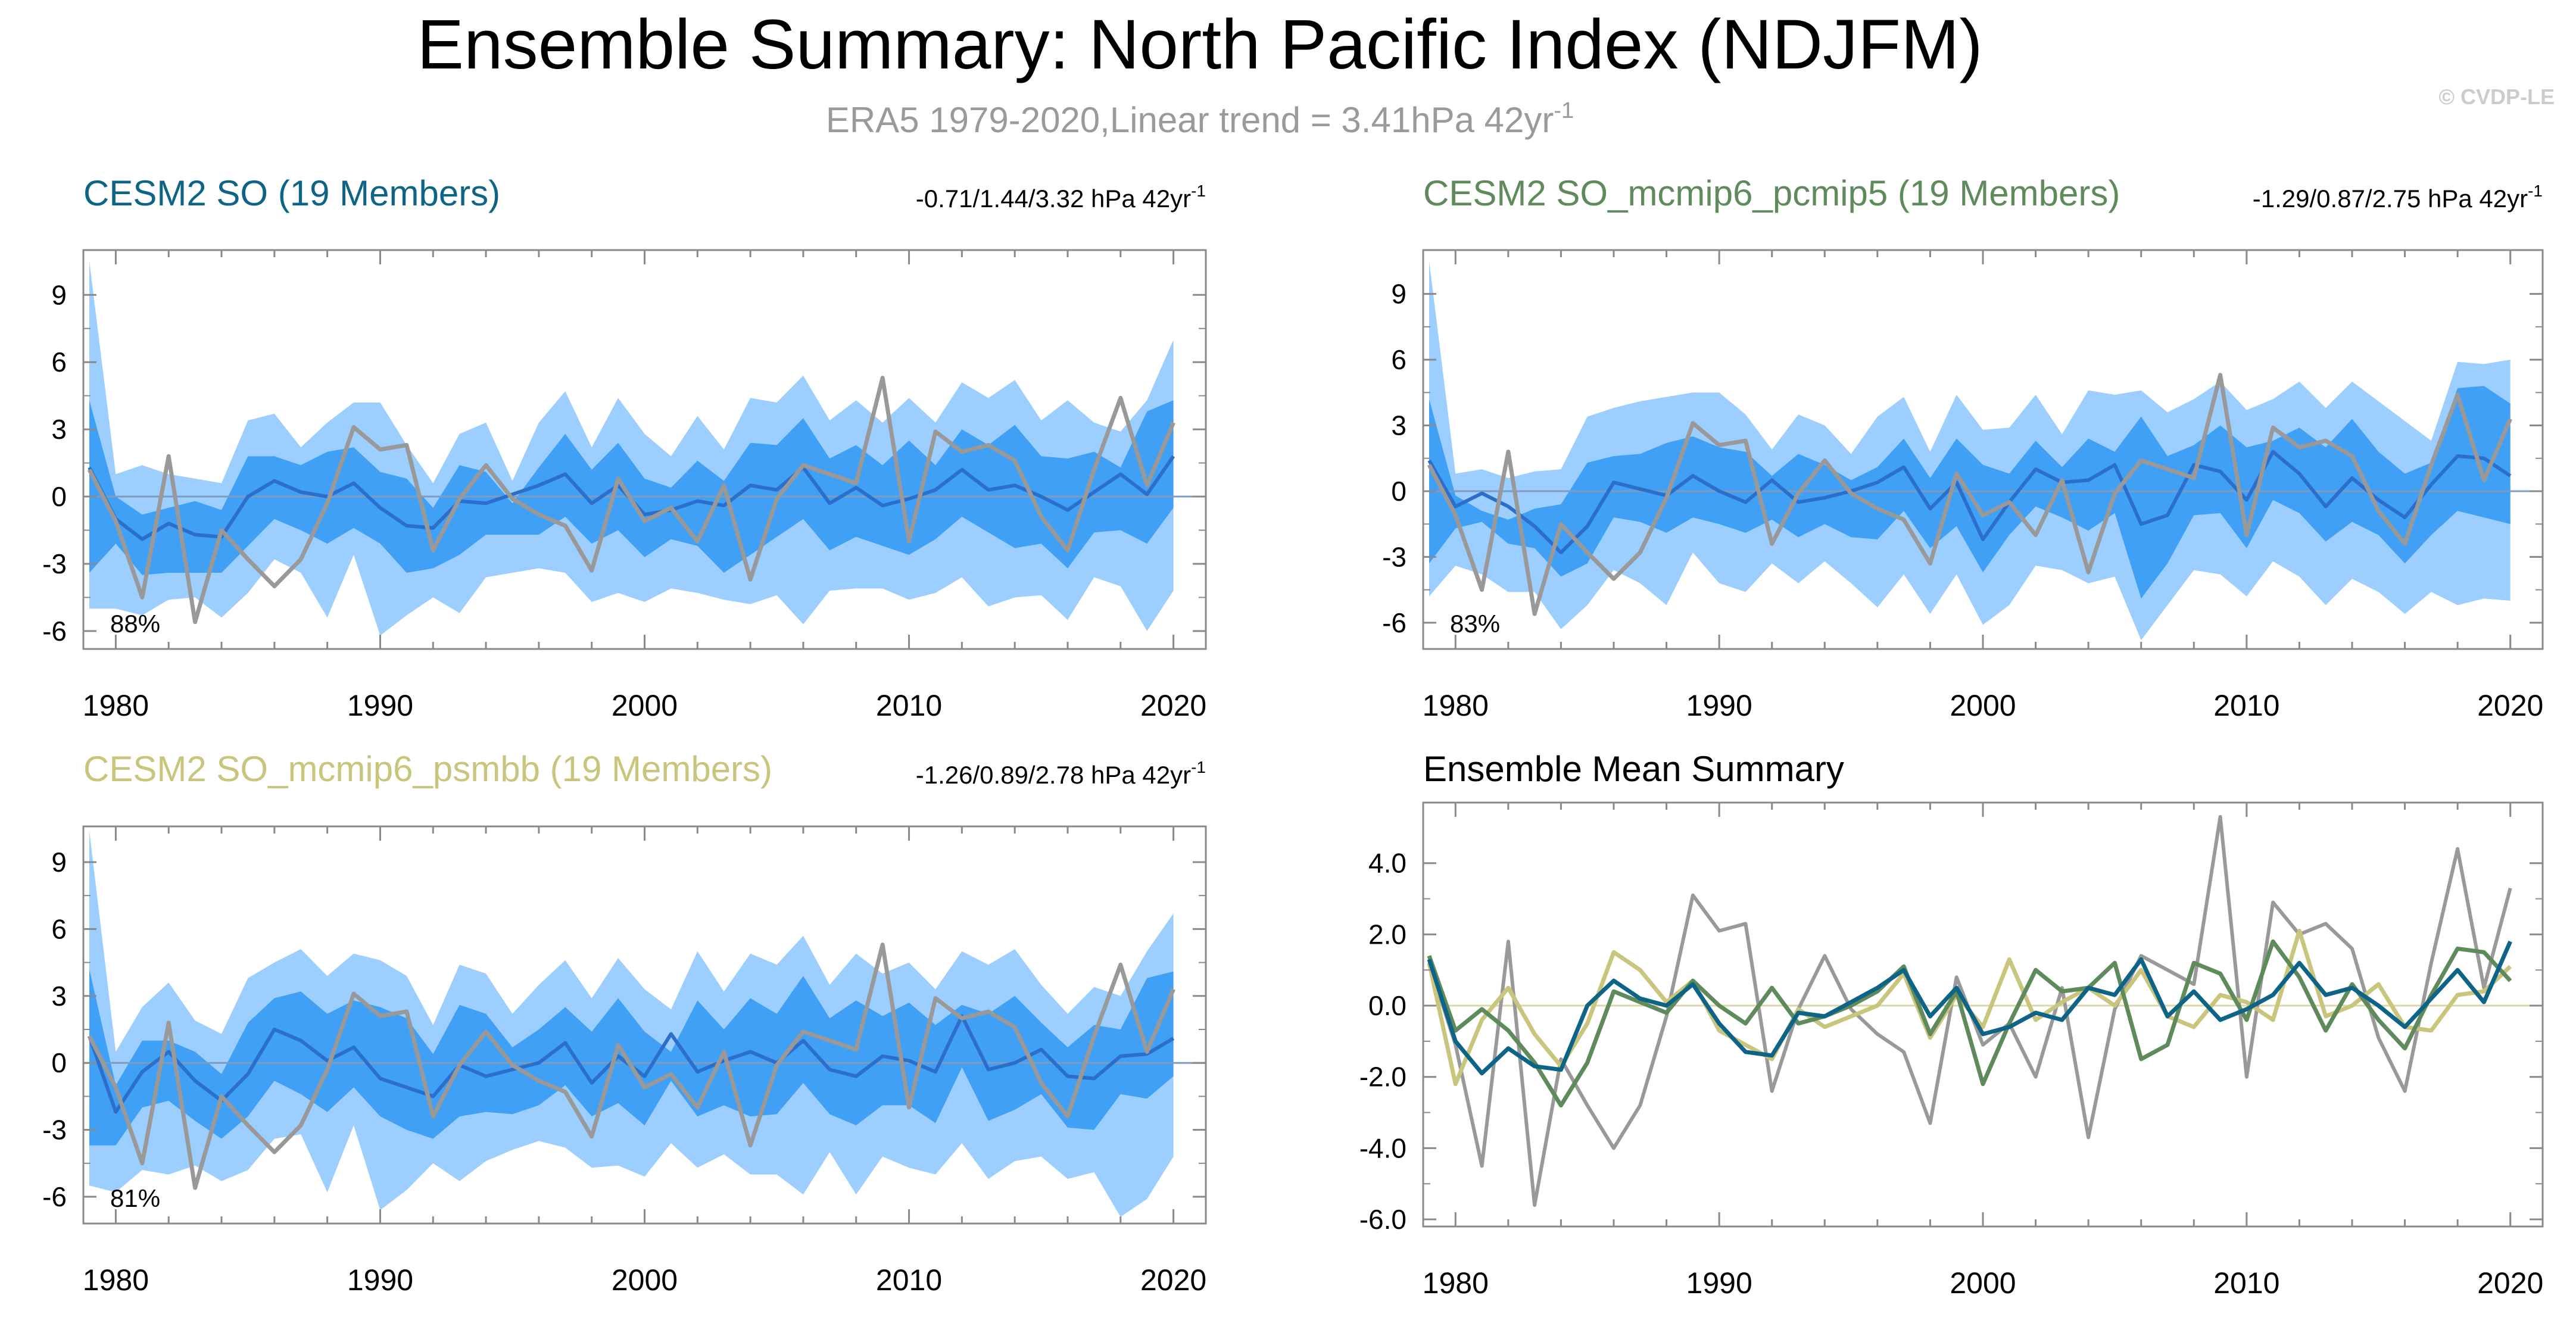 The width and height of the screenshot is (2576, 1317). Describe the element at coordinates (1970, 502) in the screenshot. I see `ensemble-mean-line` at that location.